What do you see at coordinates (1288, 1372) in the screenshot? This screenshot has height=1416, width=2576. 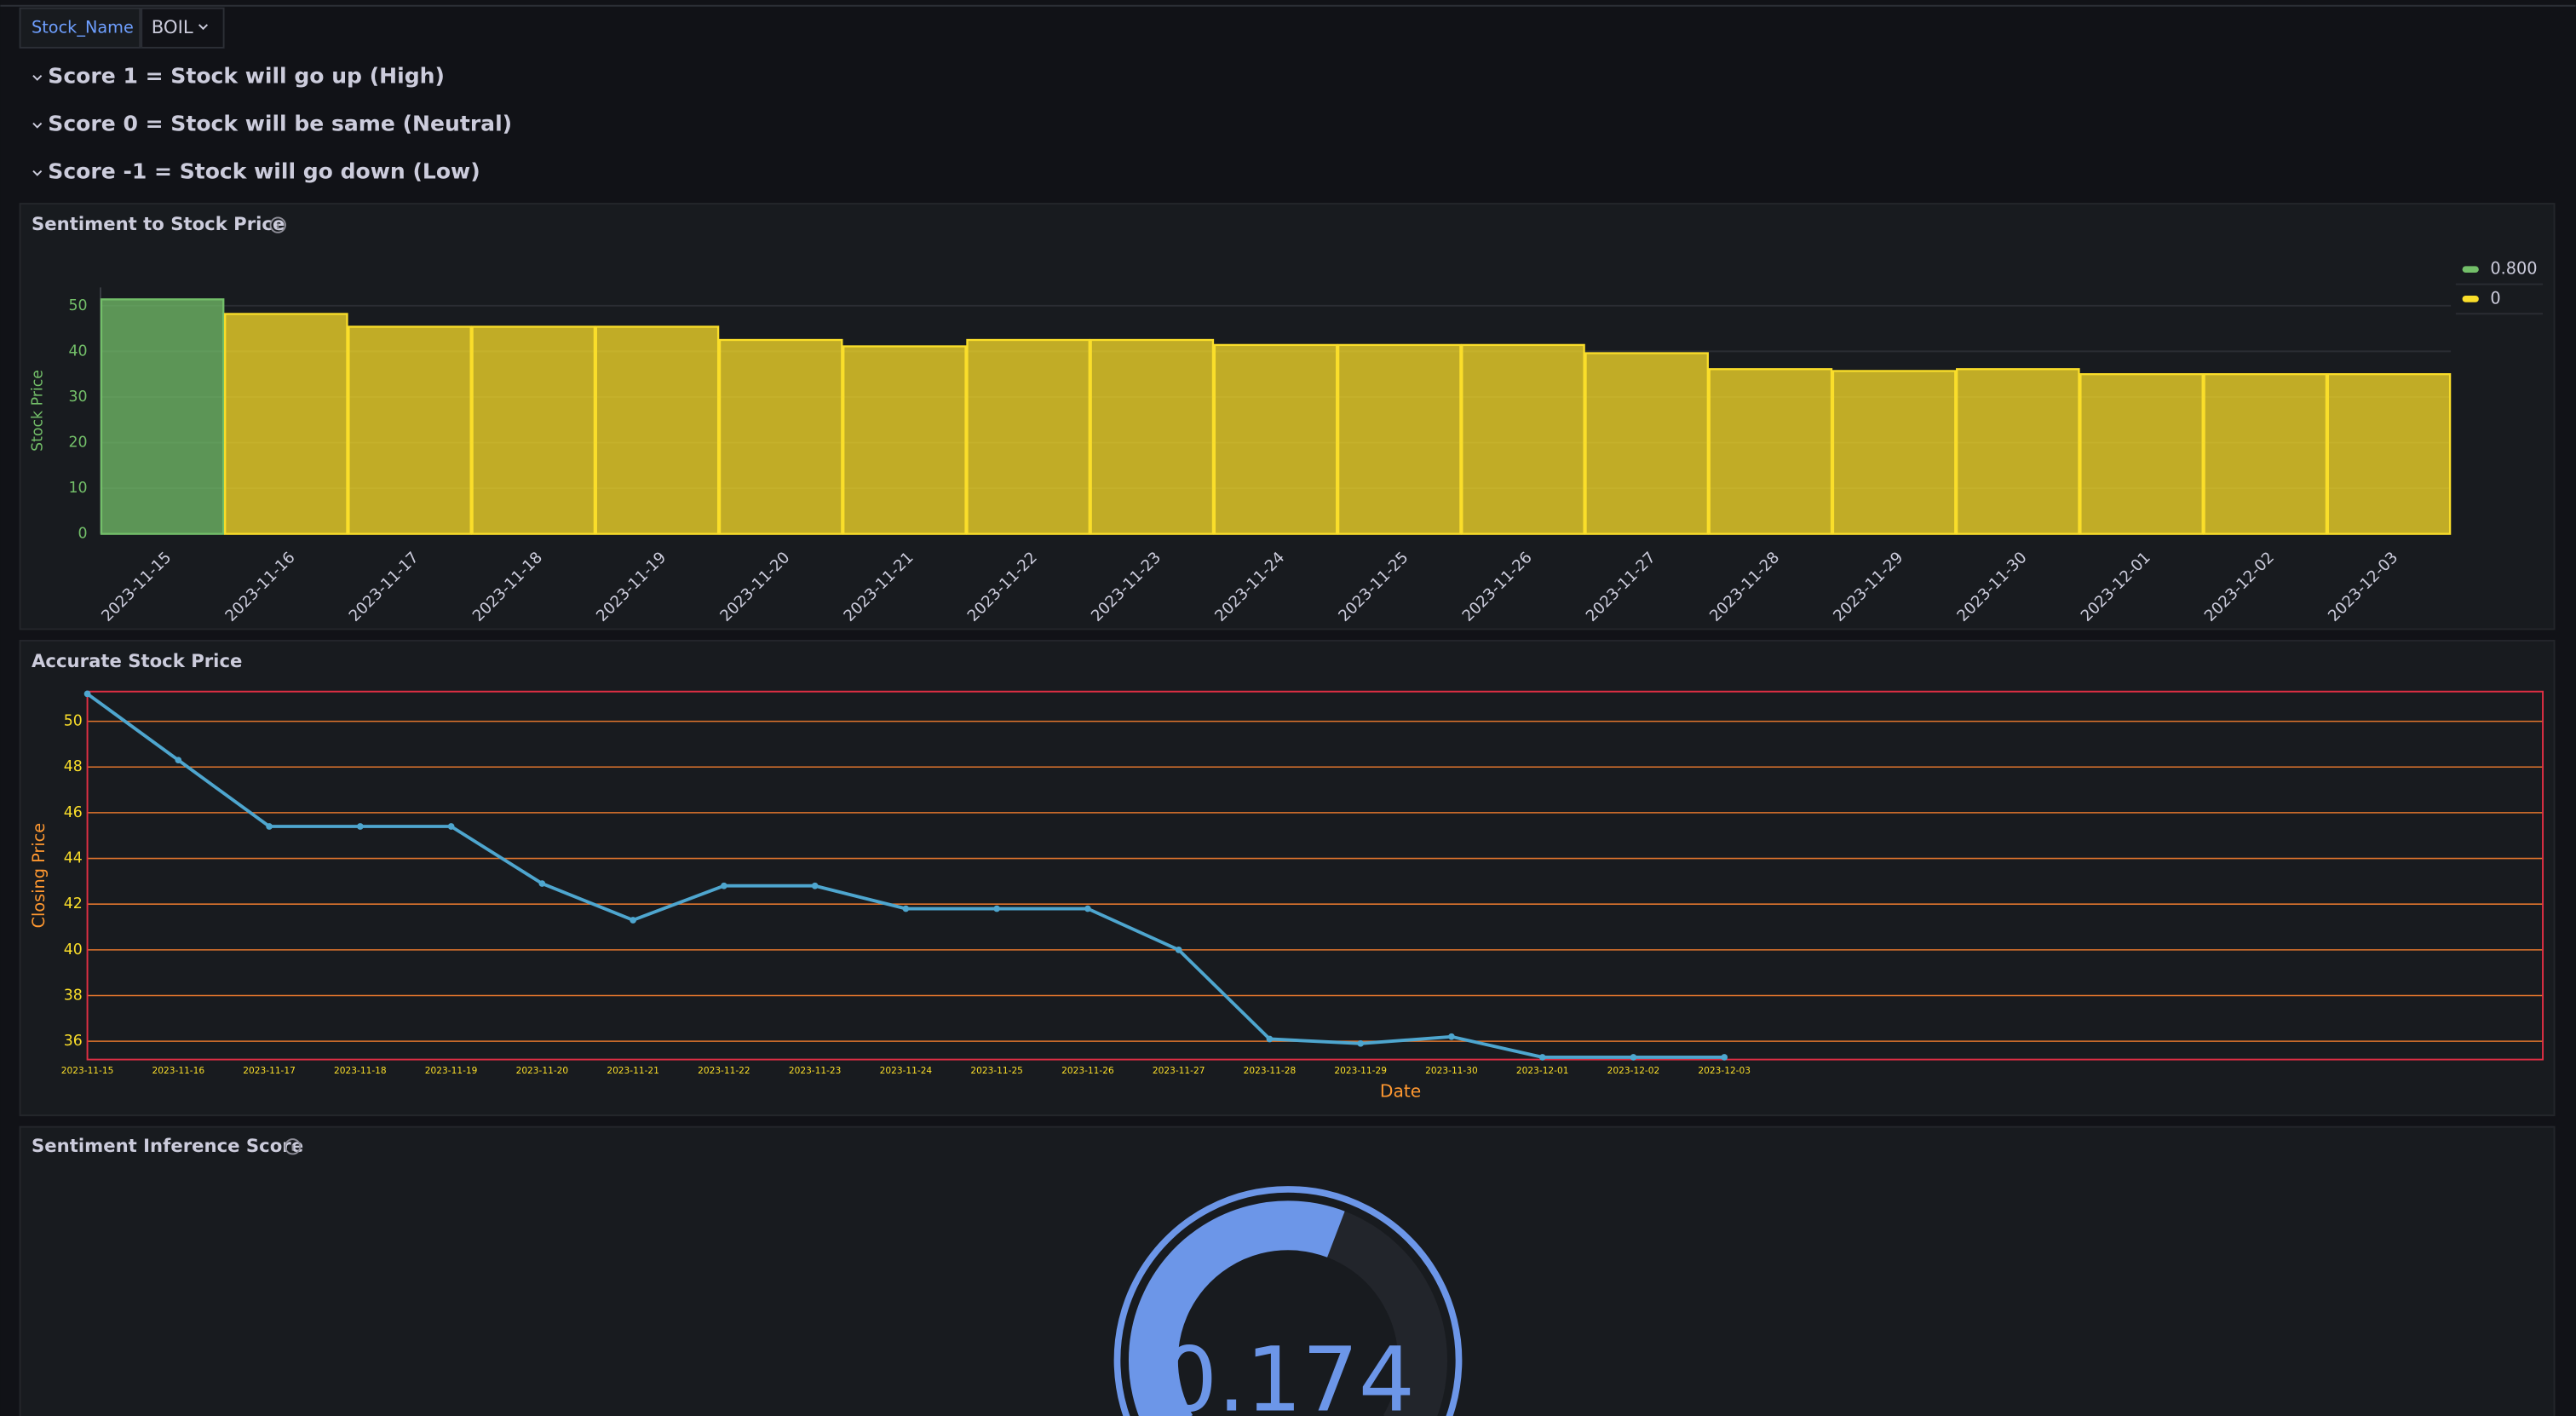 I see `gauge-value: 0.174` at bounding box center [1288, 1372].